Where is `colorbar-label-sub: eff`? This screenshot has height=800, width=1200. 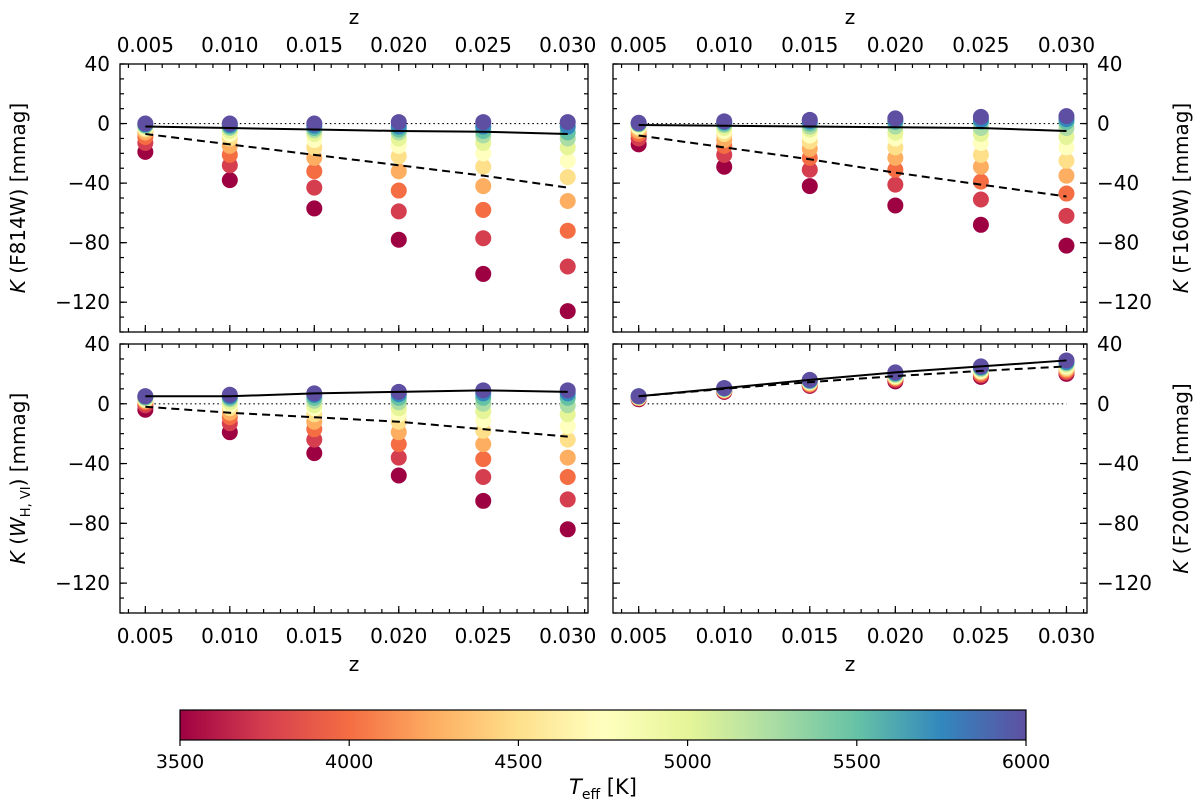
colorbar-label-sub: eff is located at coordinates (591, 793).